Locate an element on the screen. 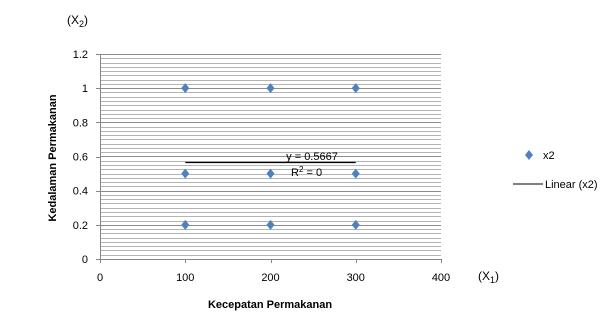 Image resolution: width=614 pixels, height=323 pixels. legend-label-x2: x2 is located at coordinates (549, 156).